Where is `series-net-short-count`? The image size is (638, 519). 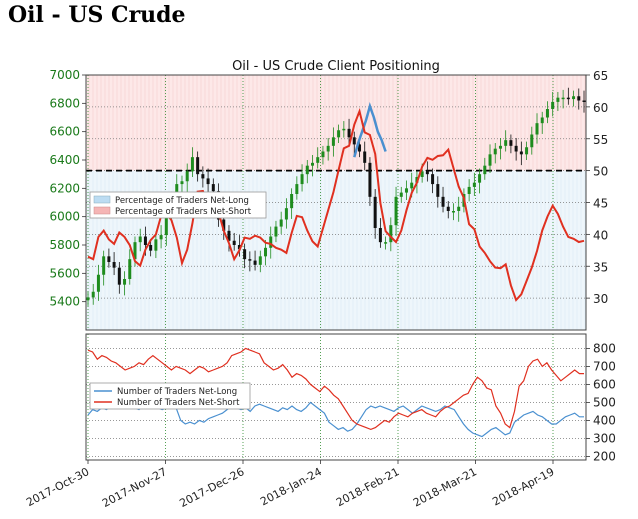
series-net-short-count is located at coordinates (335, 389).